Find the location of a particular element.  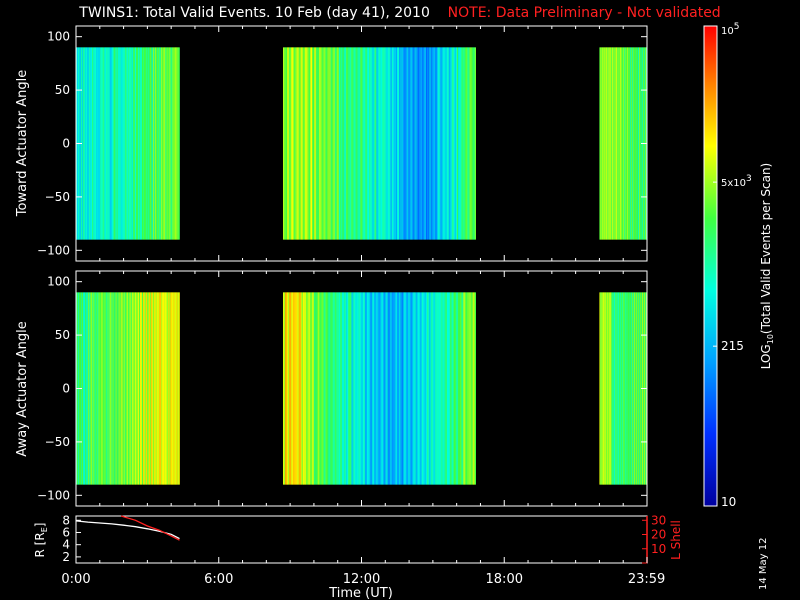

r-axis-label: R [RE] is located at coordinates (41, 540).